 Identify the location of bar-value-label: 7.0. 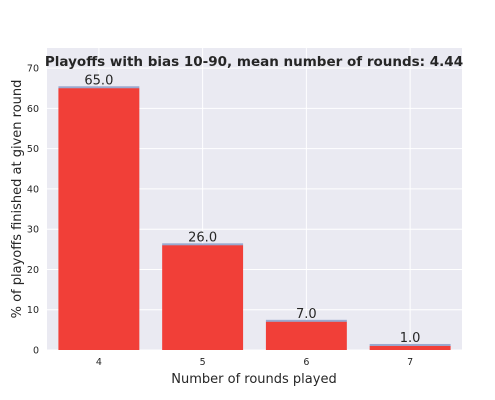
(306, 314).